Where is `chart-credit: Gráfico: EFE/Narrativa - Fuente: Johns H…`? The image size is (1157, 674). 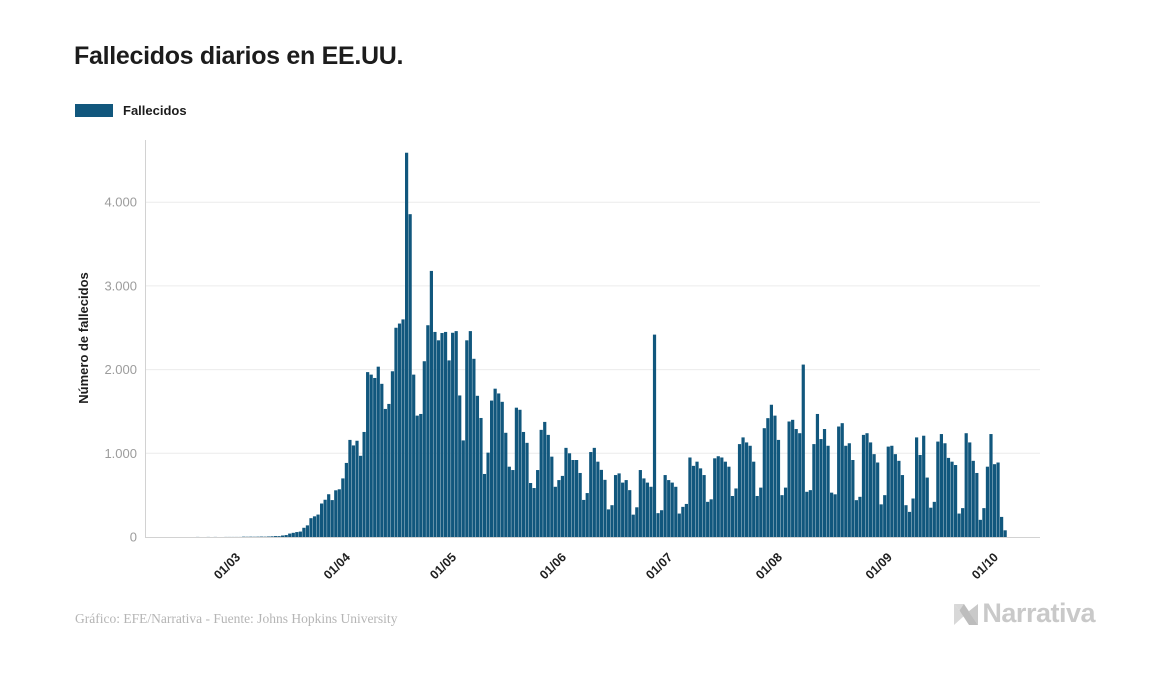
chart-credit: Gráfico: EFE/Narrativa - Fuente: Johns H… is located at coordinates (236, 618).